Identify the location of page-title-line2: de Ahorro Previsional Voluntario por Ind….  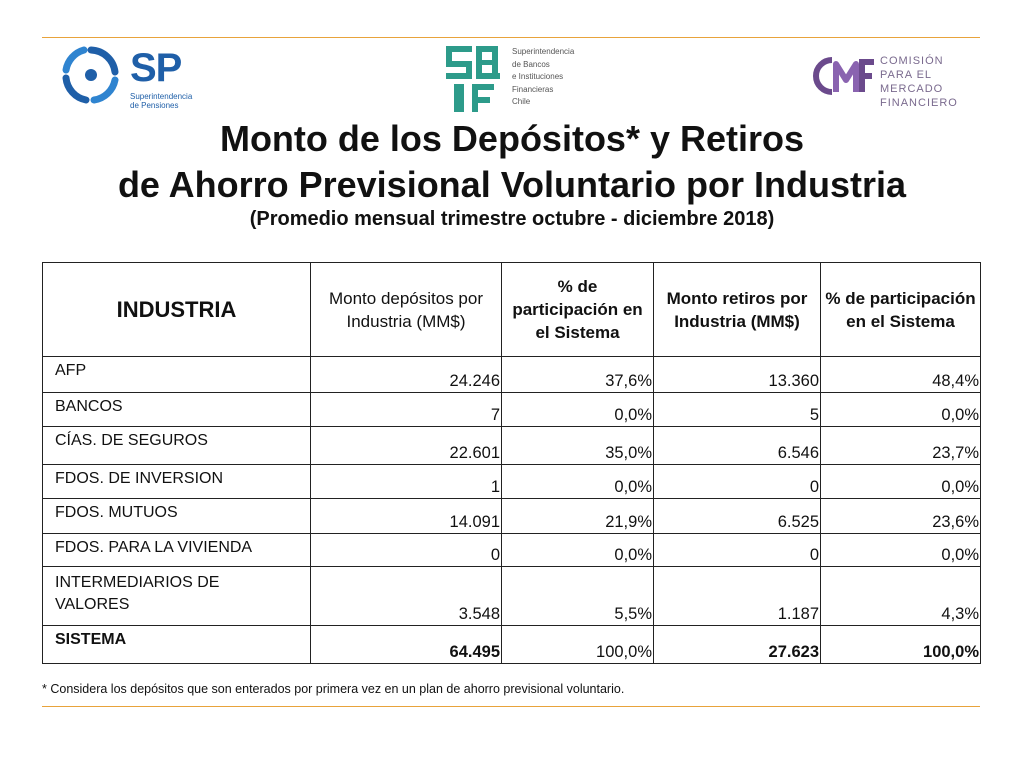
(512, 184).